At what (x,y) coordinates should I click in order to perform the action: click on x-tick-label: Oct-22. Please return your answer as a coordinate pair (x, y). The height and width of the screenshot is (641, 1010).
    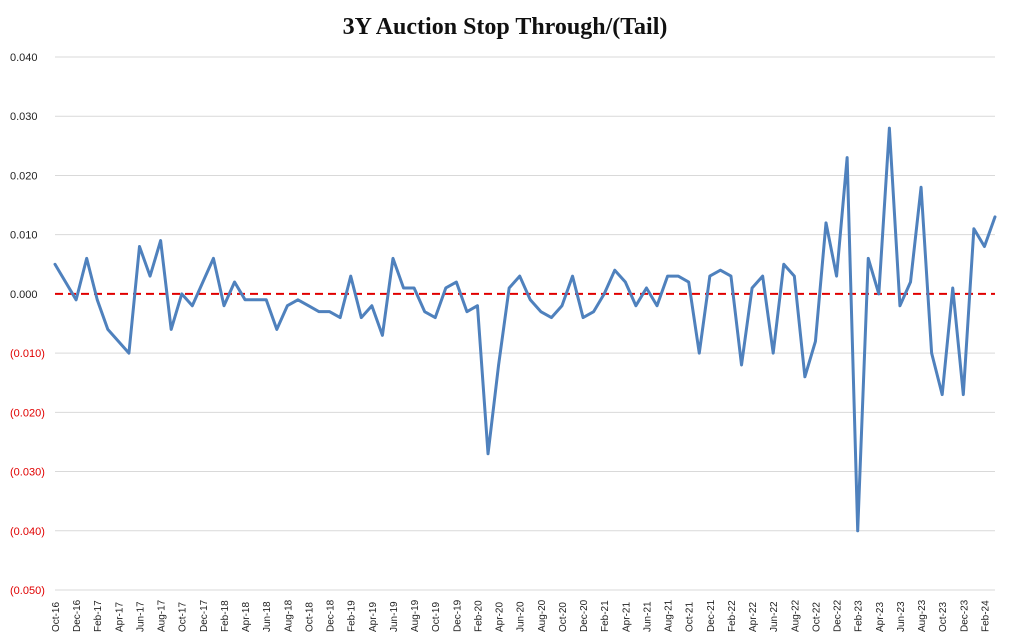
    Looking at the image, I should click on (816, 617).